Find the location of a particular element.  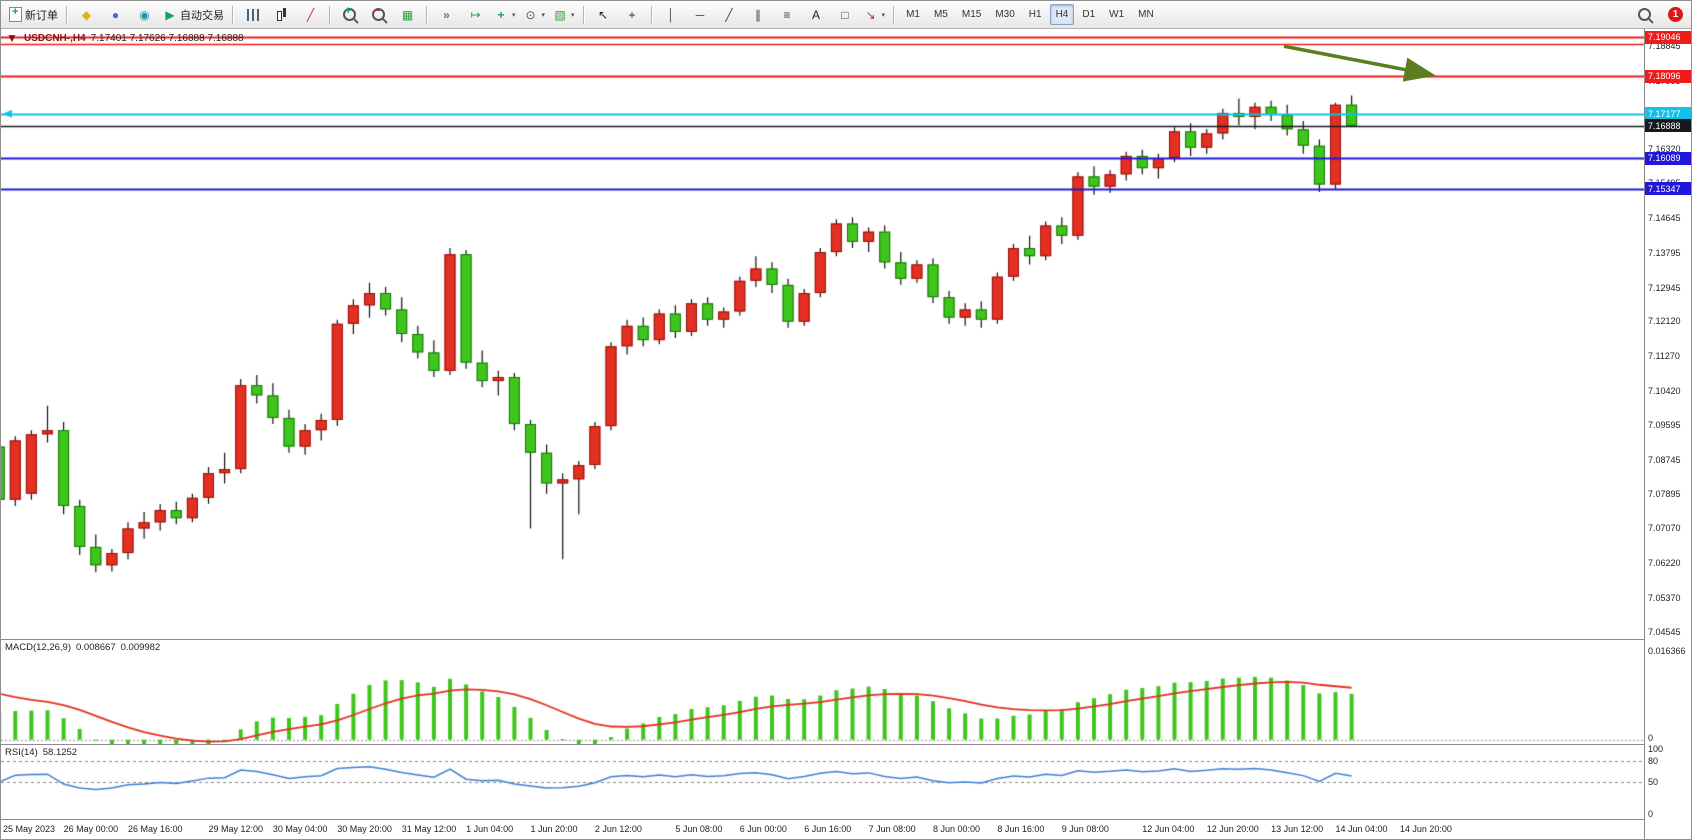

price-badge: 7.19046 is located at coordinates (1668, 37).